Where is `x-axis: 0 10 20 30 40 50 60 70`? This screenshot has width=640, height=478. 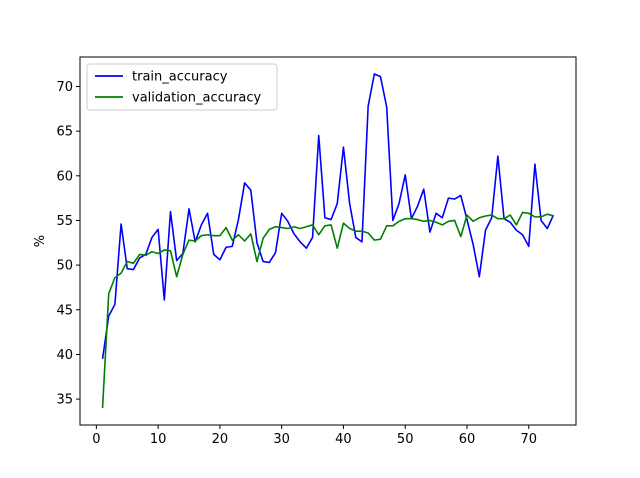 x-axis: 0 10 20 30 40 50 60 70 is located at coordinates (314, 436).